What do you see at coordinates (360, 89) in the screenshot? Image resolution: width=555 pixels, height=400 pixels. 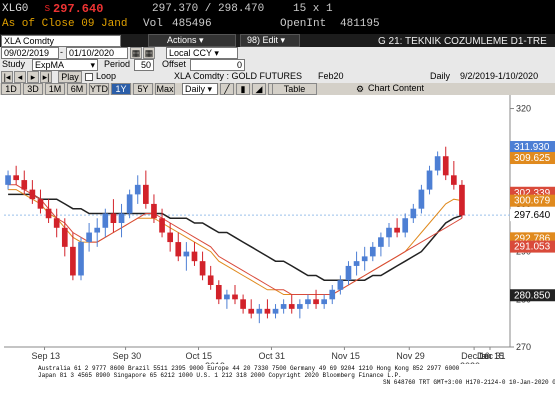 I see `gear-icon: ⚙` at bounding box center [360, 89].